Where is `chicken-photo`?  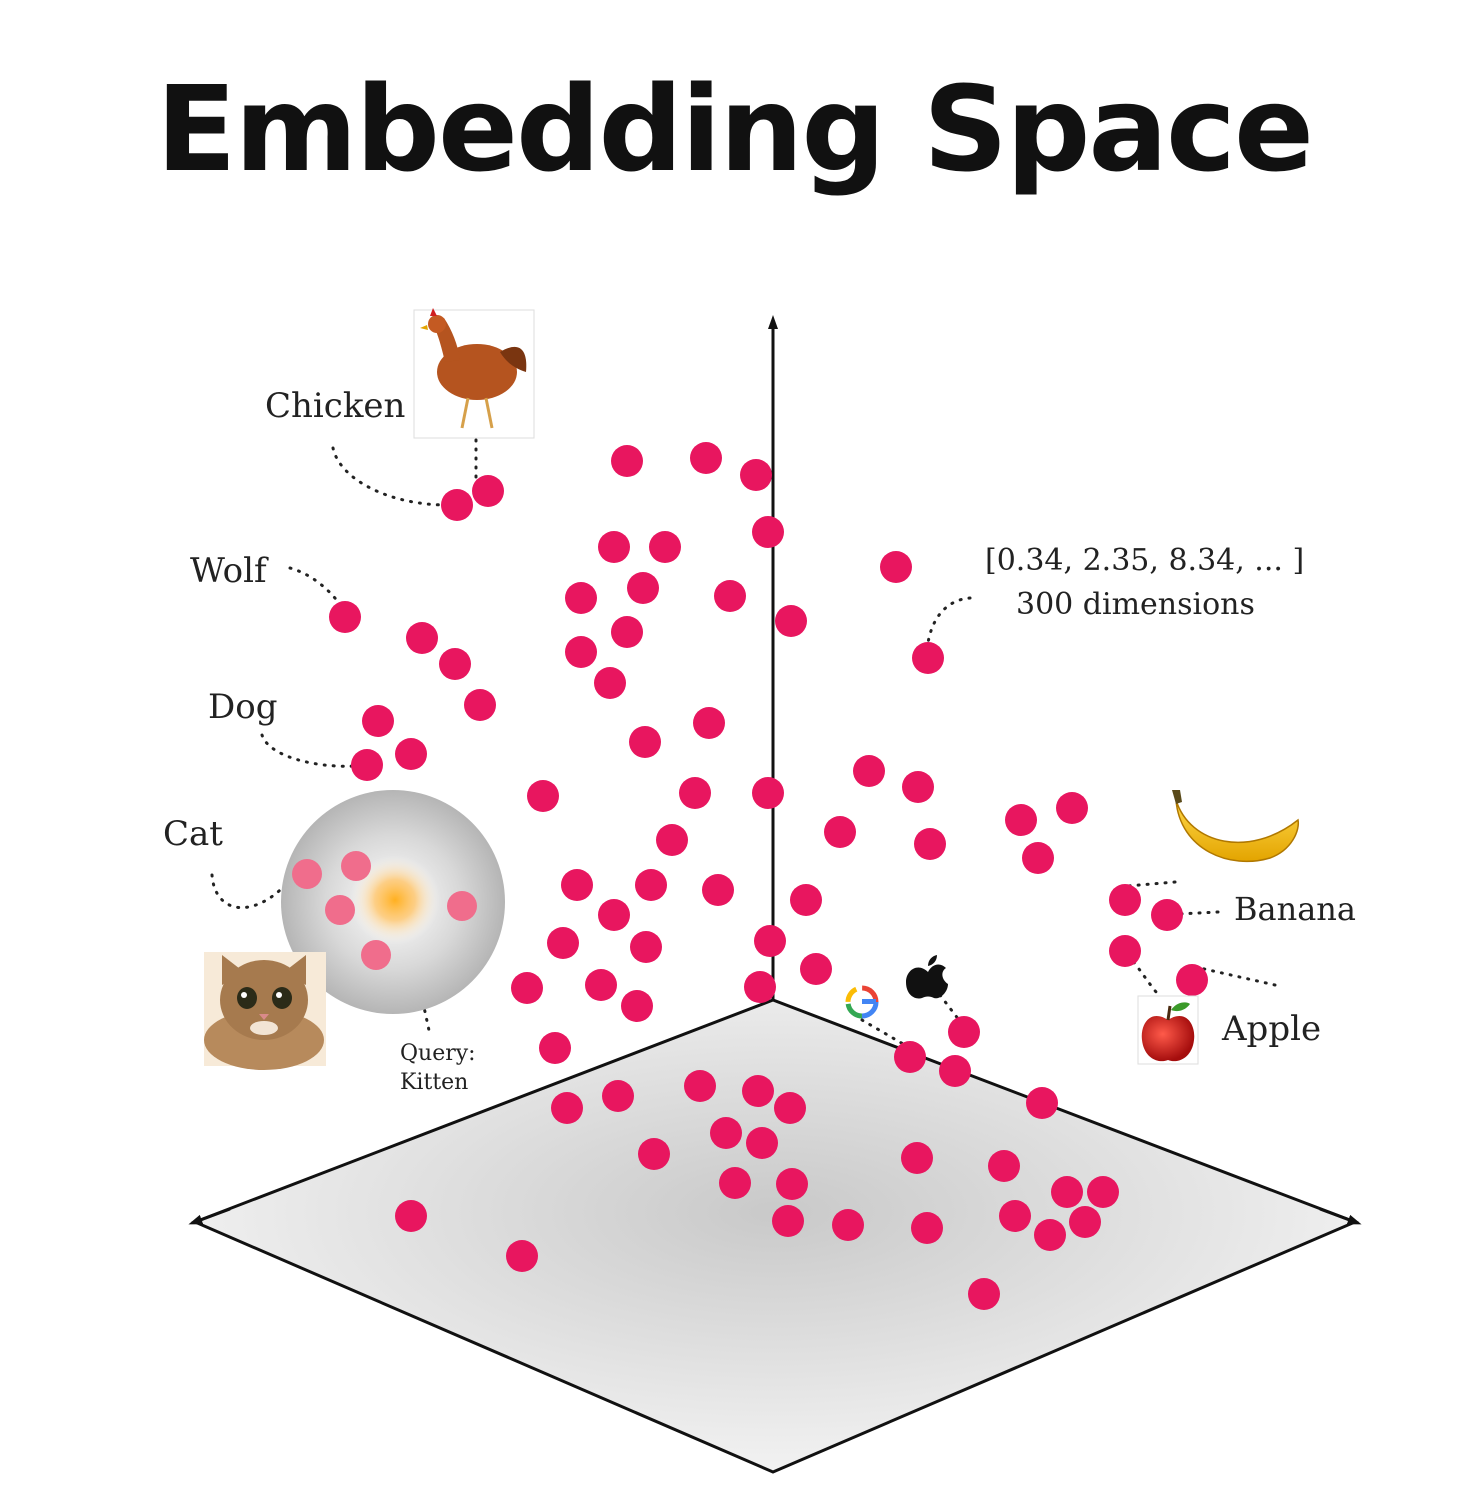 chicken-photo is located at coordinates (474, 373).